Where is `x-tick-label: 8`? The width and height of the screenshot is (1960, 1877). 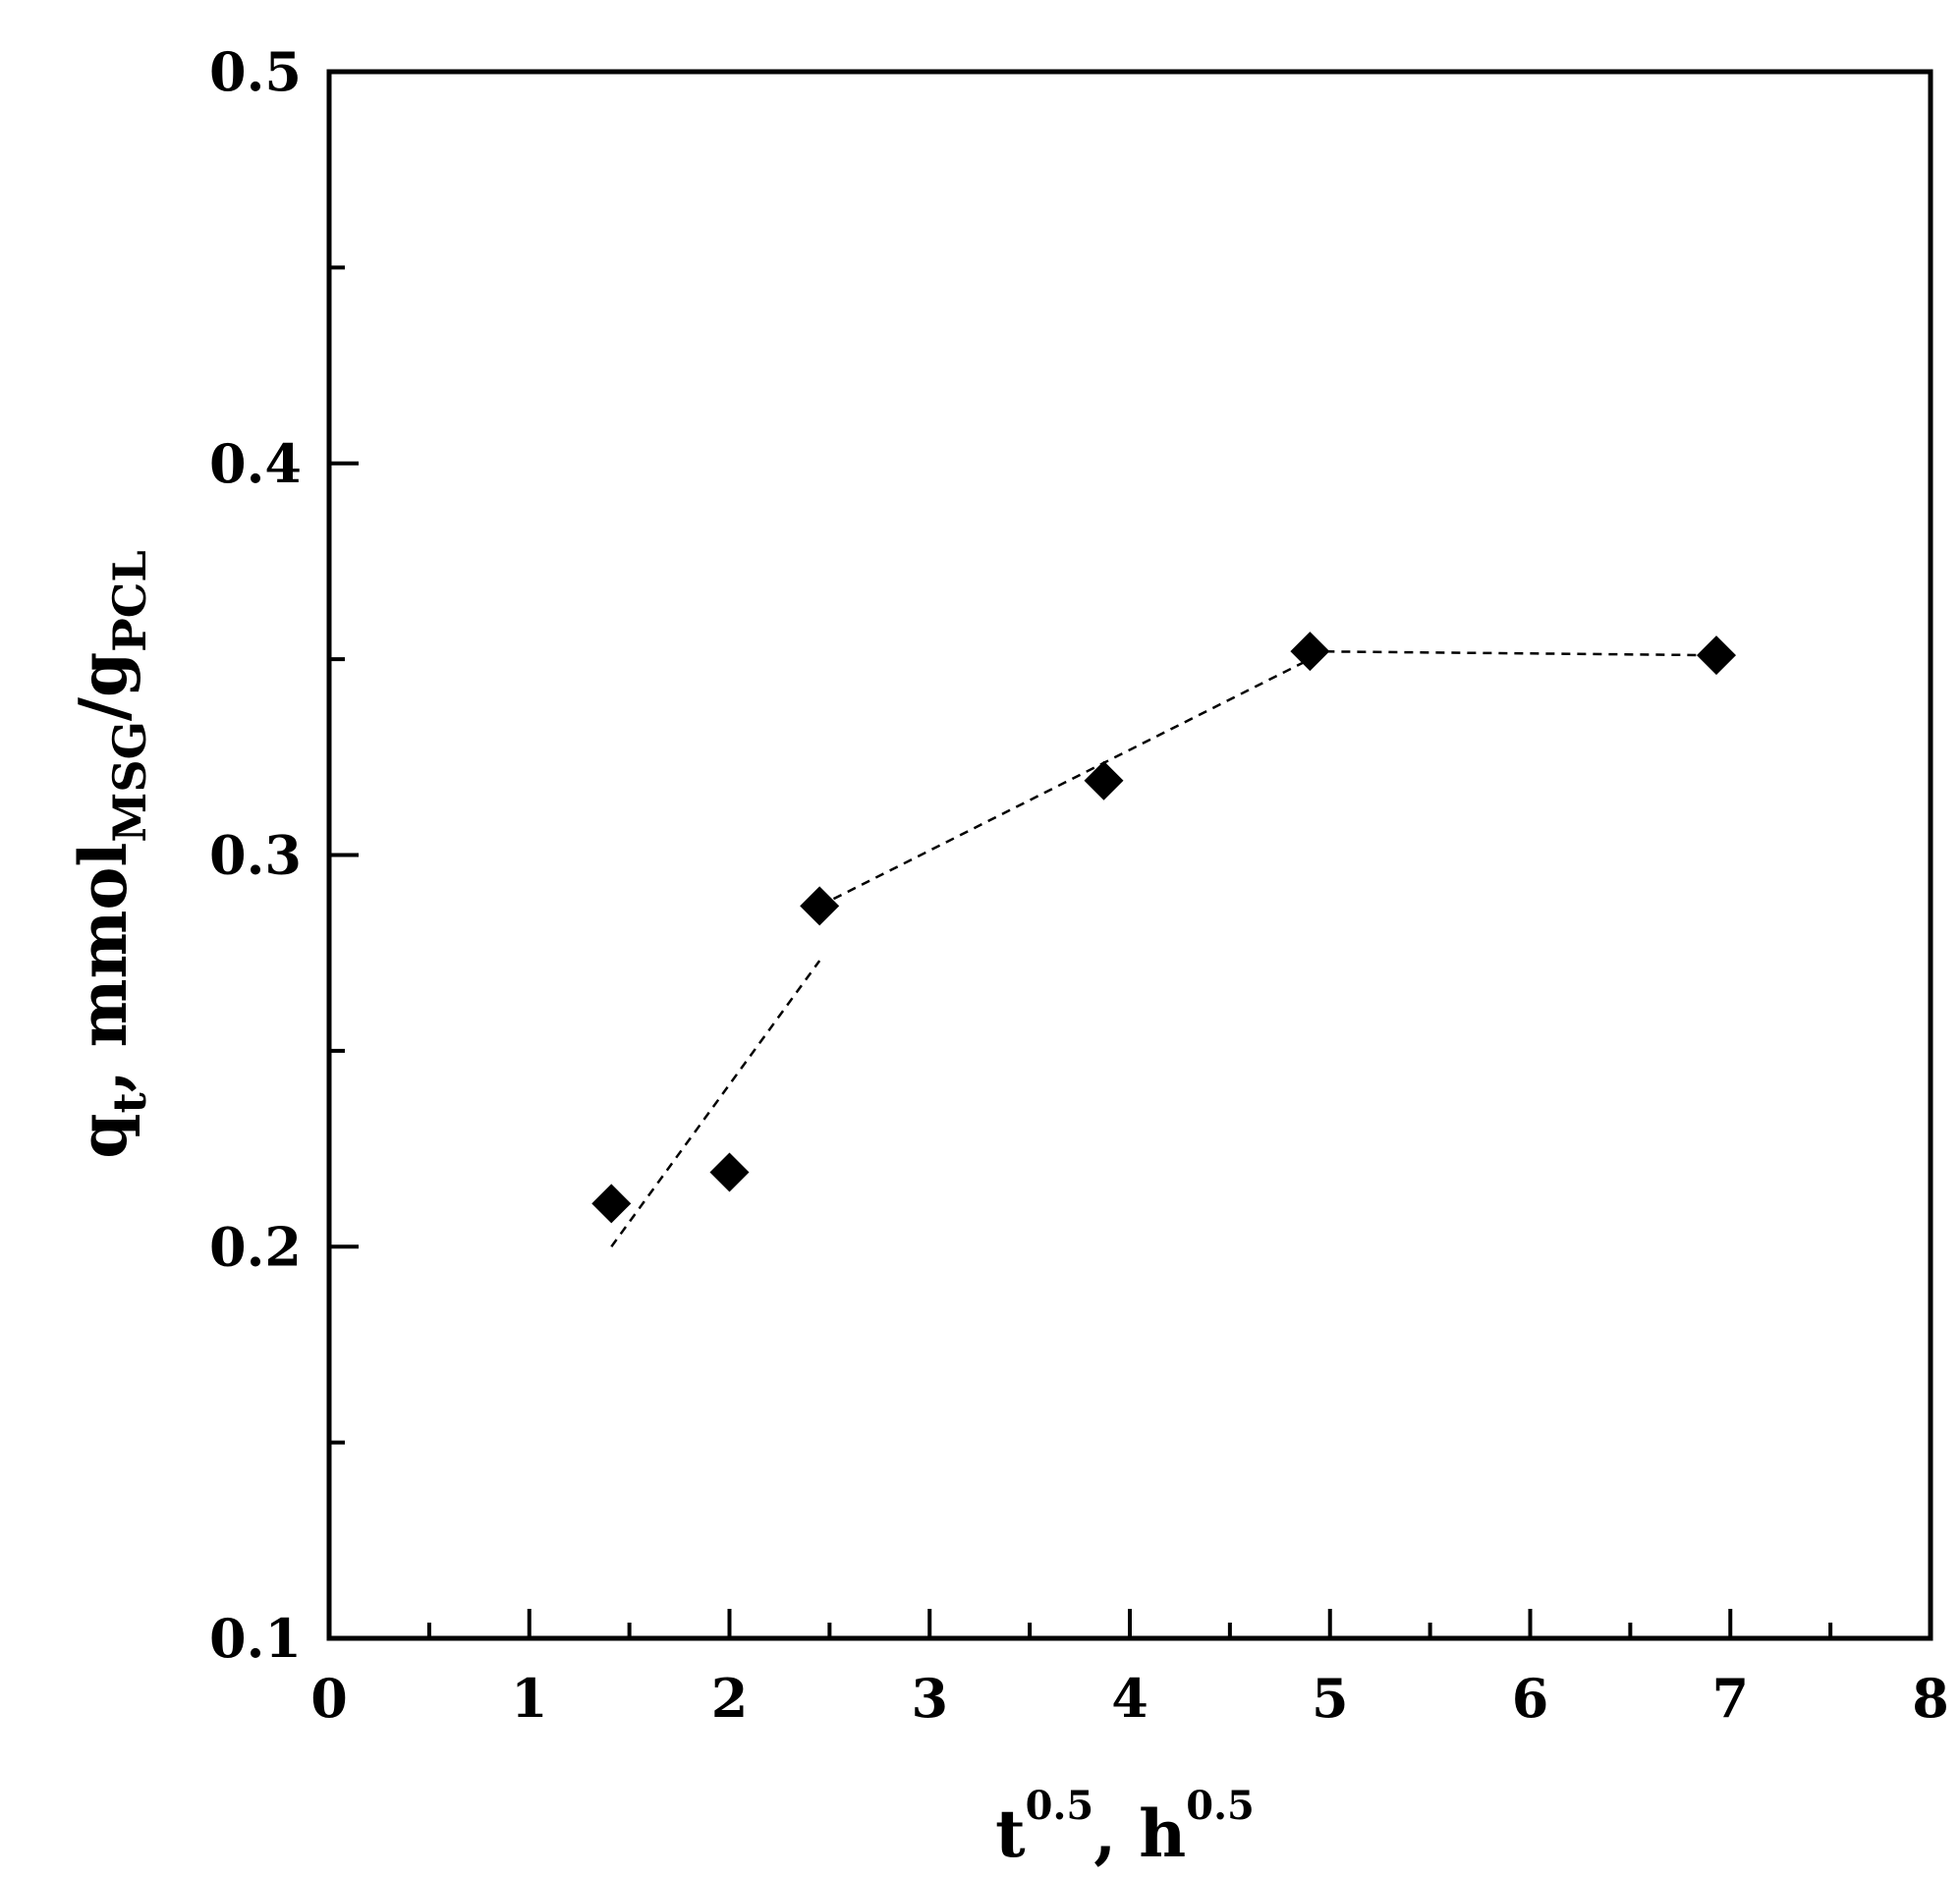
x-tick-label: 8 is located at coordinates (1930, 1699).